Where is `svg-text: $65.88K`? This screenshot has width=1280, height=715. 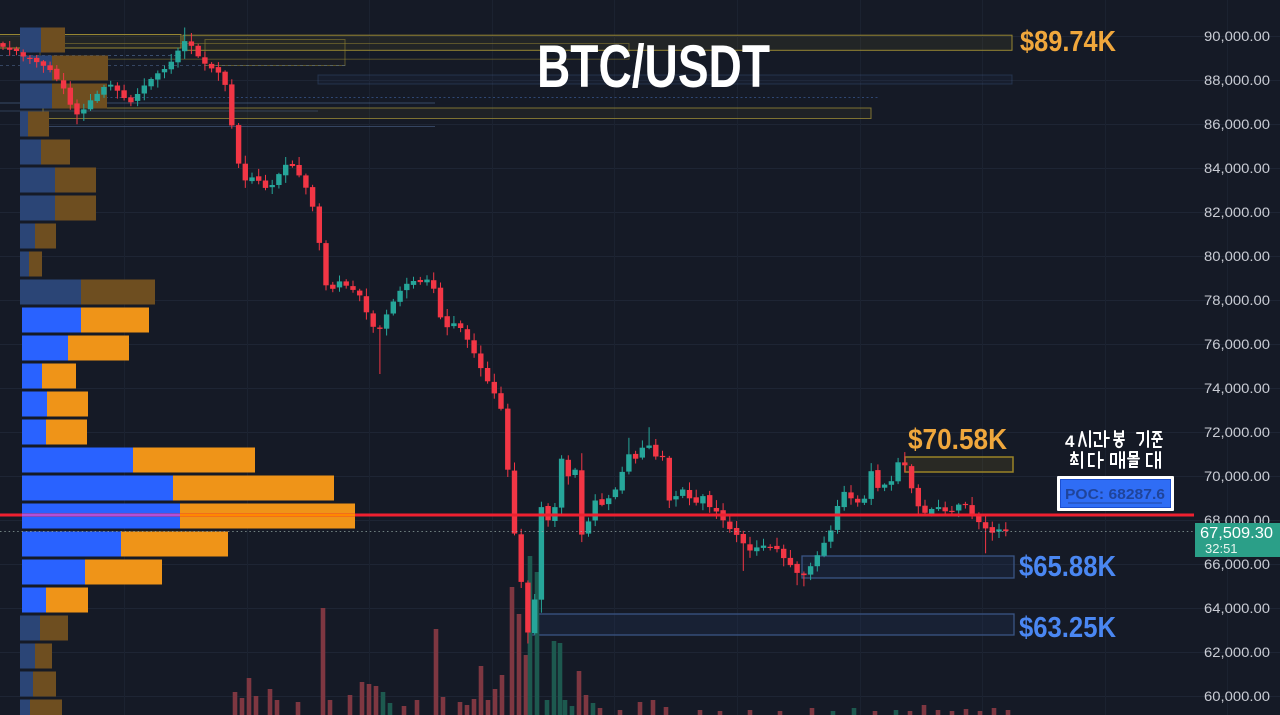 svg-text: $65.88K is located at coordinates (1067, 567).